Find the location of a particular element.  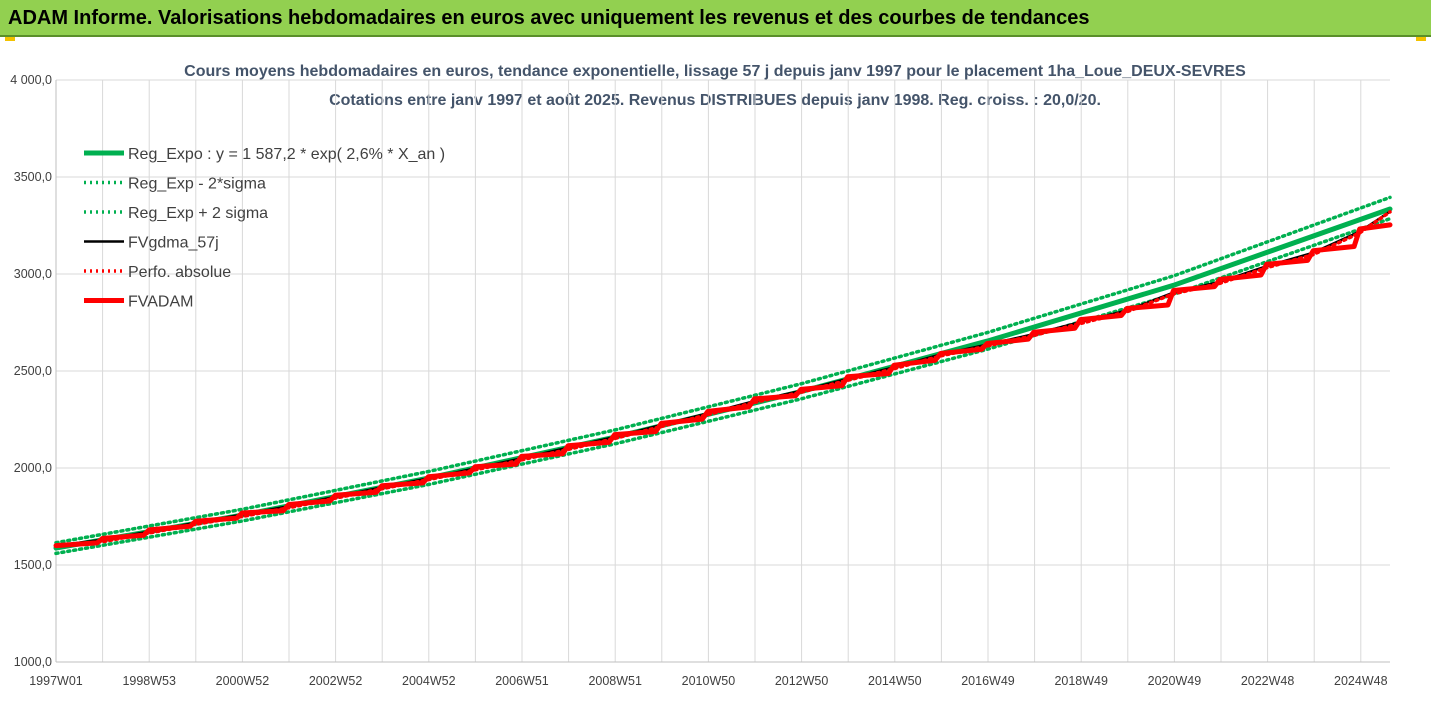

legend-label: Perfo. absolue is located at coordinates (179, 272).